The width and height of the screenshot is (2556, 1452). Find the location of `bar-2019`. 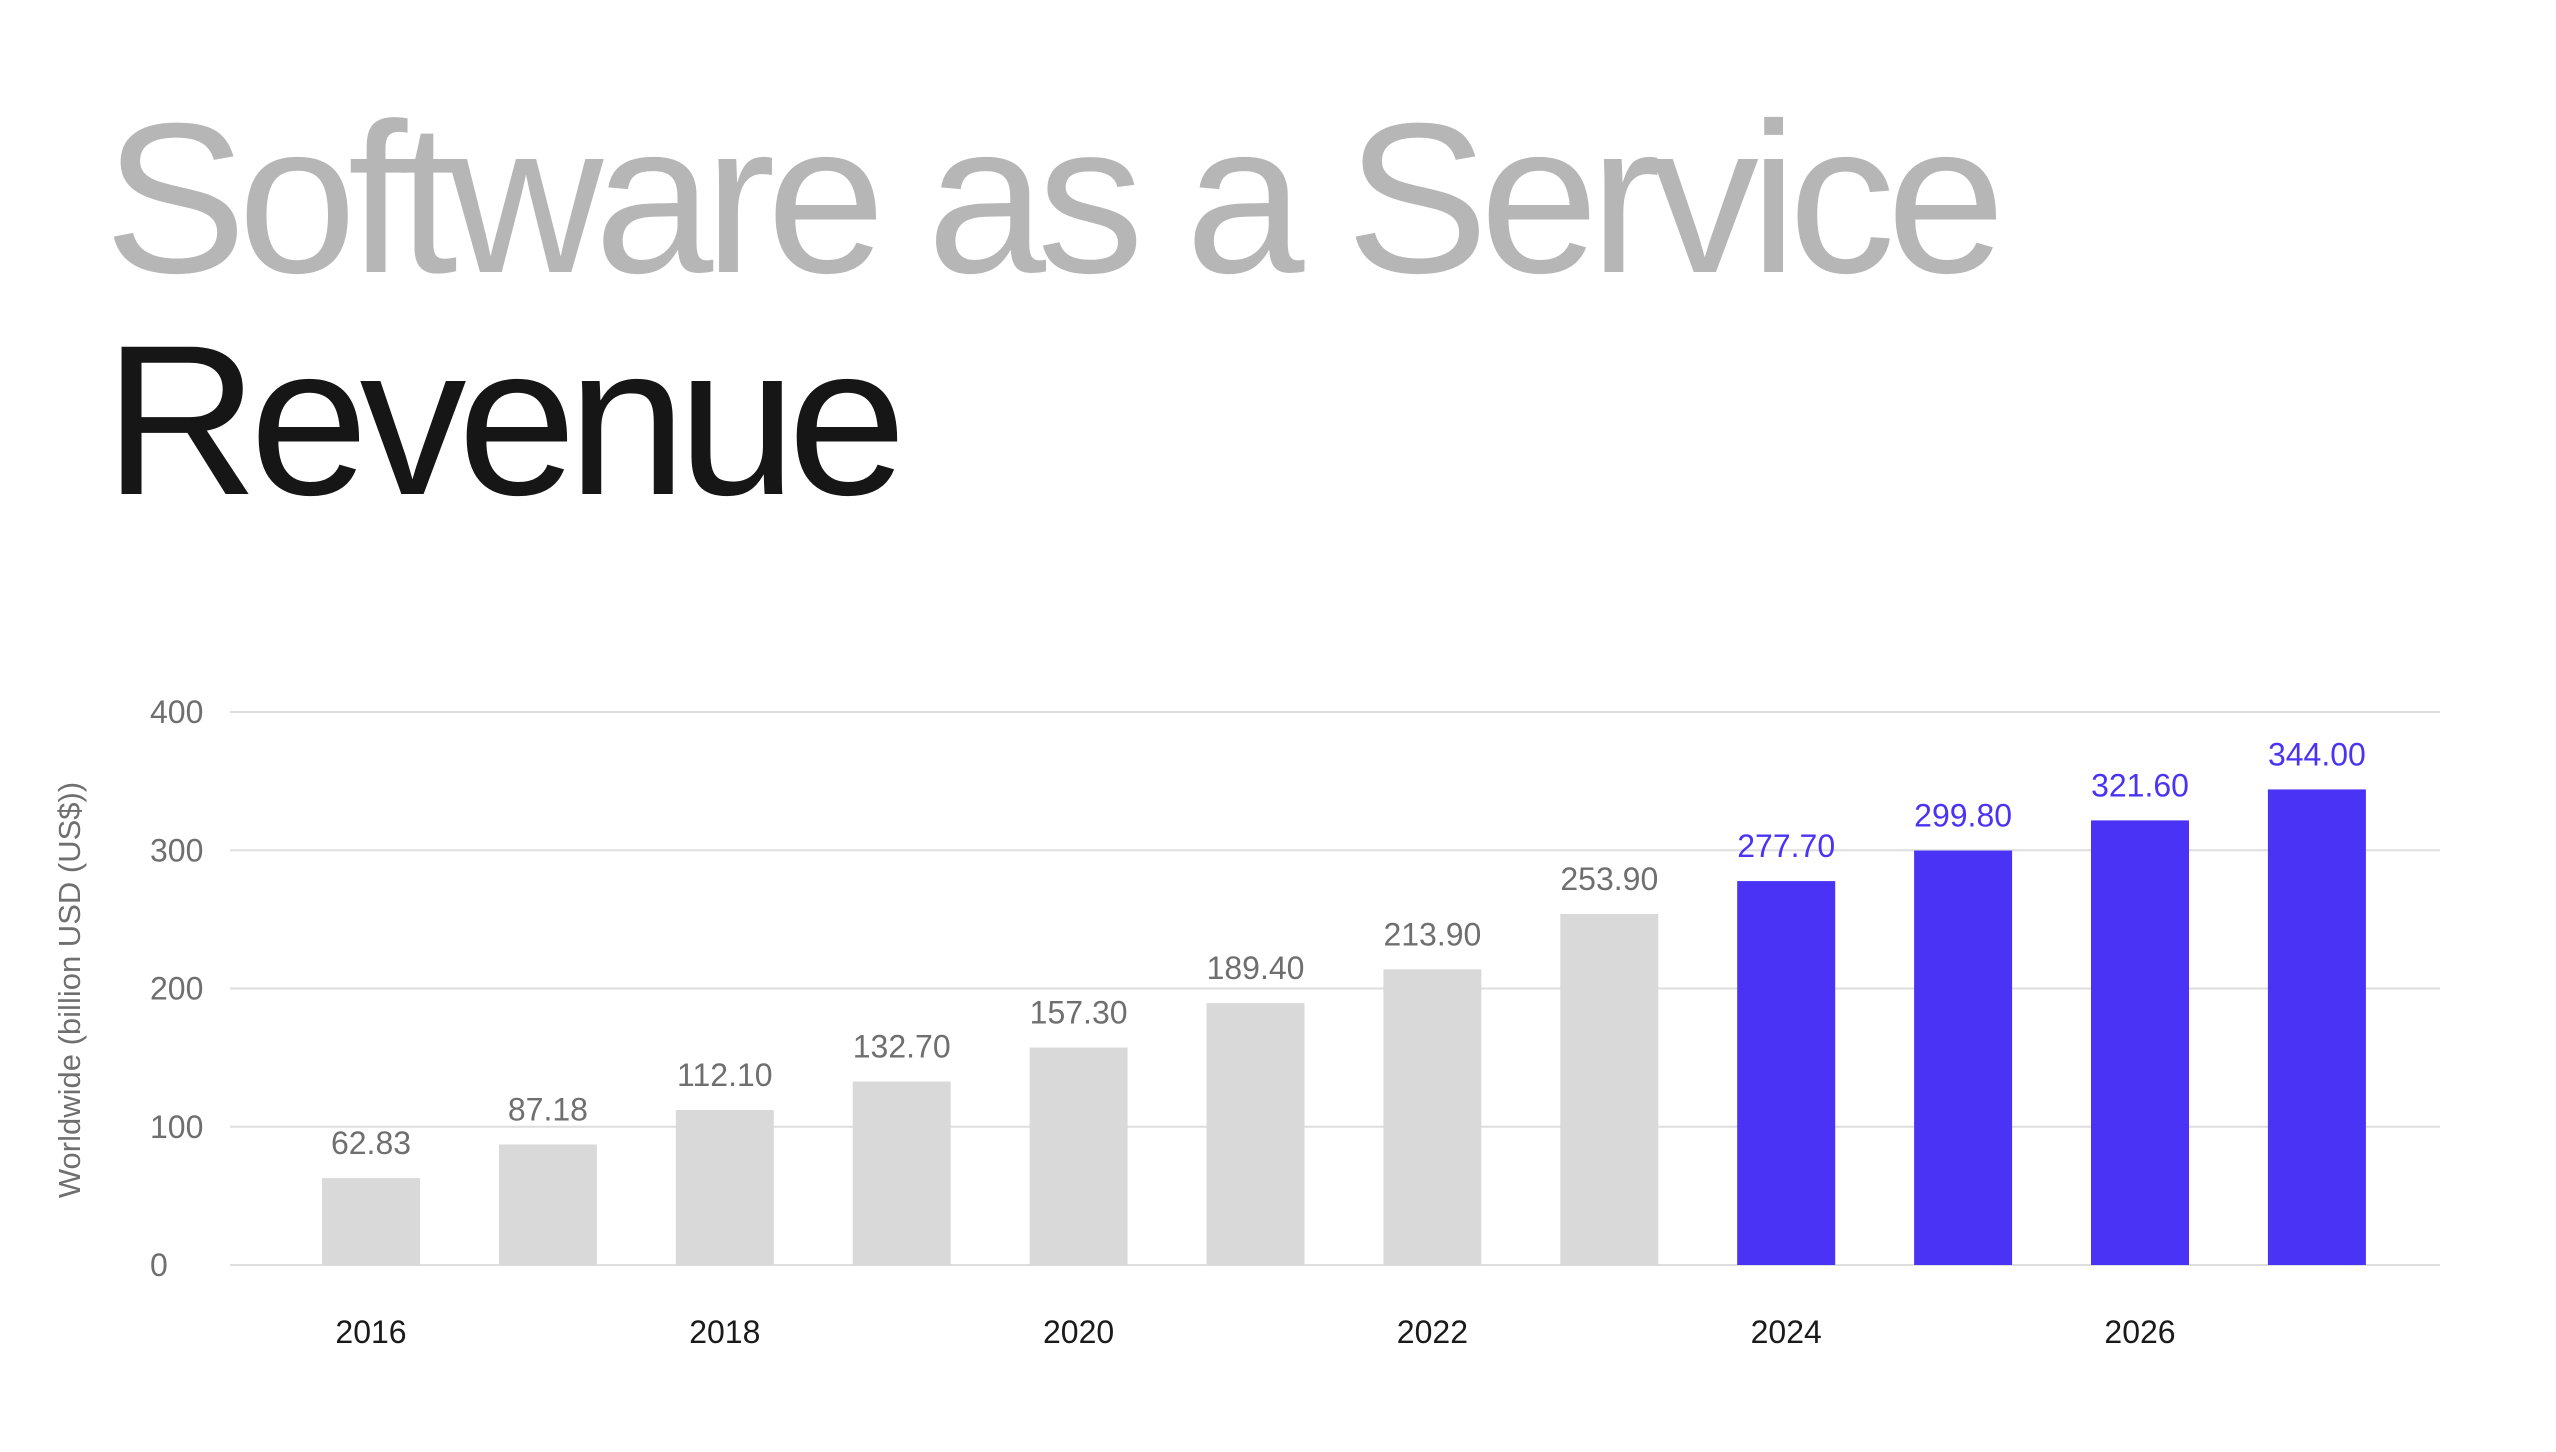

bar-2019 is located at coordinates (901, 1173).